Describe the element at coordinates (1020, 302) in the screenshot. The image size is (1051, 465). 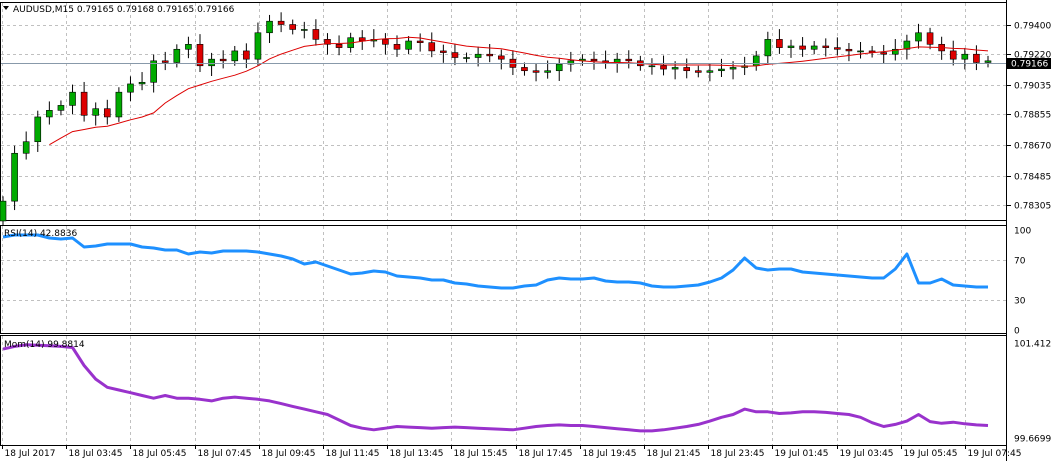
I see `rsi-tick-label: 30` at that location.